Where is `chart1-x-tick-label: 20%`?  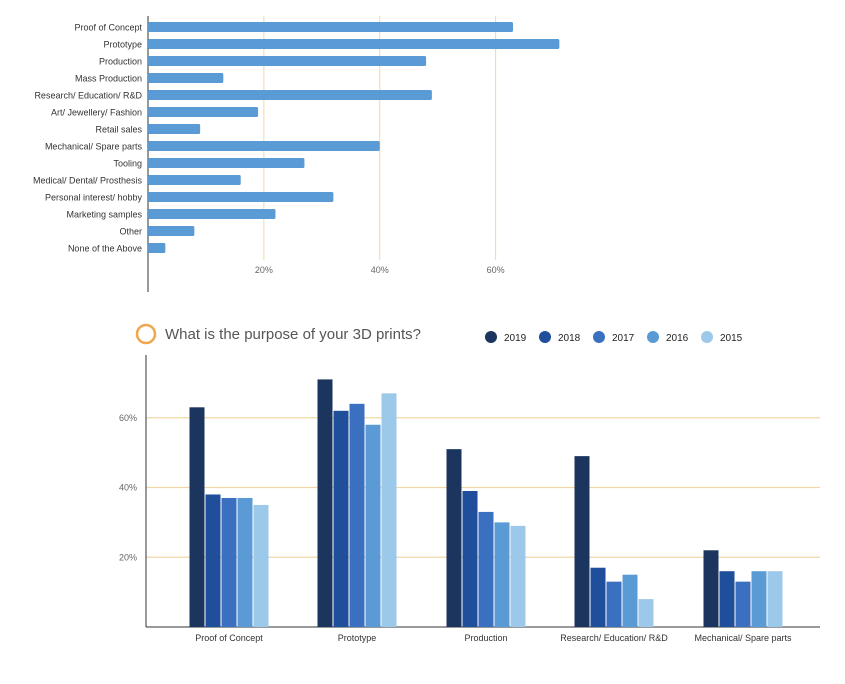 chart1-x-tick-label: 20% is located at coordinates (264, 270).